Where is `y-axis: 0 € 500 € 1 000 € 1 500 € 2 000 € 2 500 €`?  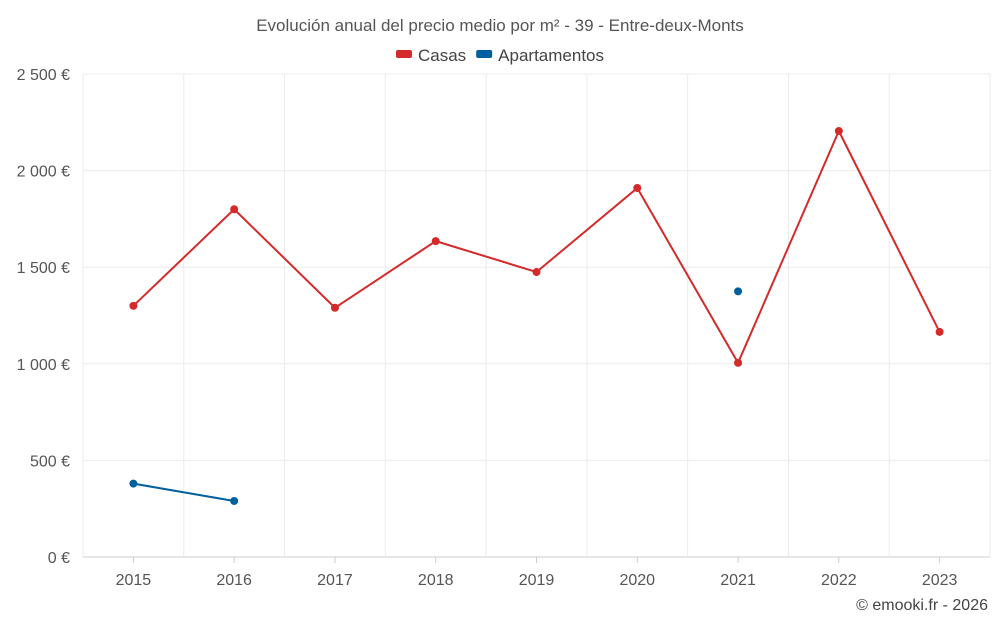
y-axis: 0 € 500 € 1 000 € 1 500 € 2 000 € 2 500 € is located at coordinates (43, 317).